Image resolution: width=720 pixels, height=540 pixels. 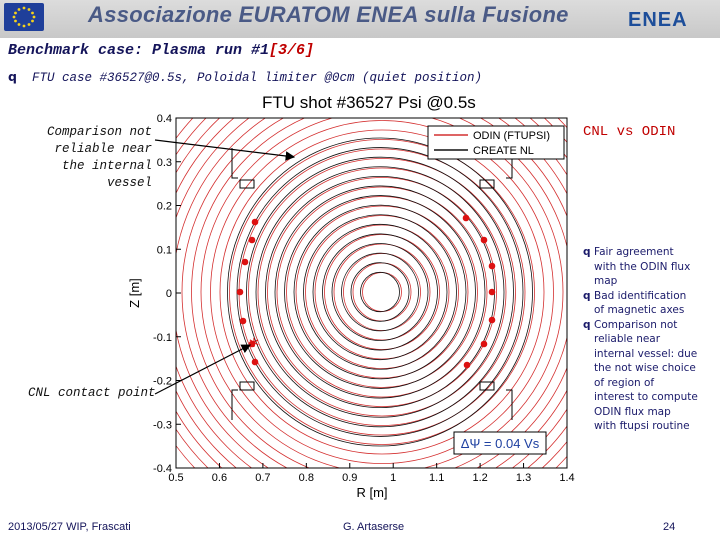 What do you see at coordinates (566, 478) in the screenshot?
I see `x-tick-label: 1.4` at bounding box center [566, 478].